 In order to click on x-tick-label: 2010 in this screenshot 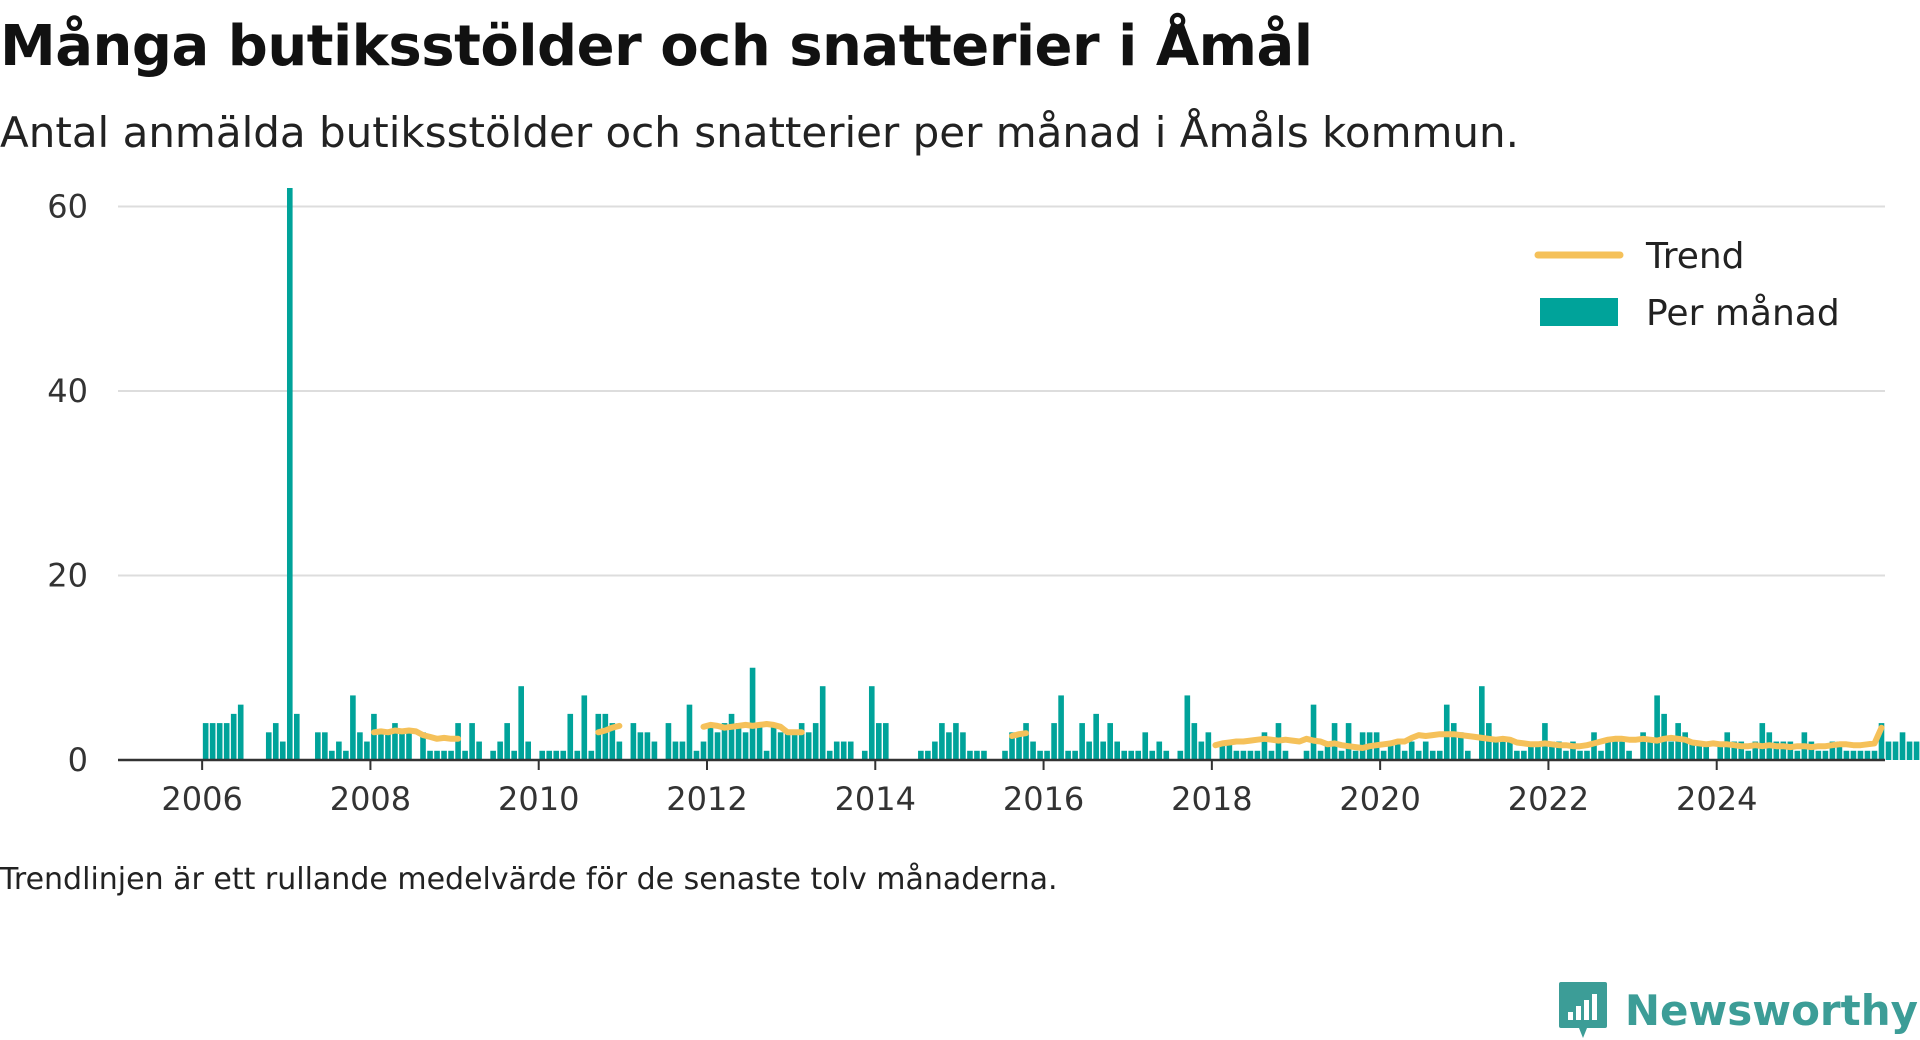, I will do `click(538, 799)`.